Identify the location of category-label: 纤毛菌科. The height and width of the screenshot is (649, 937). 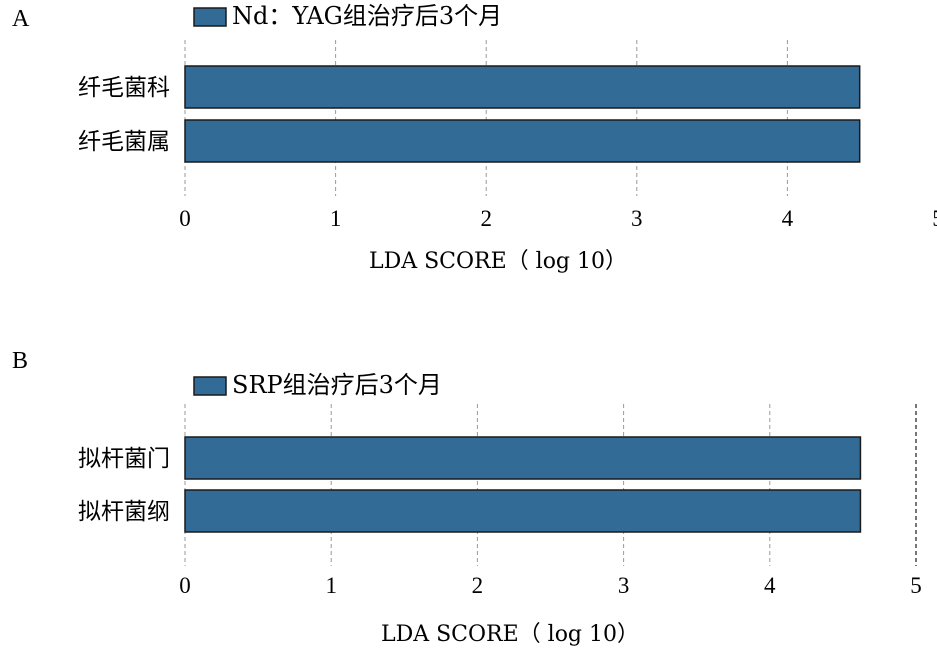
(124, 88).